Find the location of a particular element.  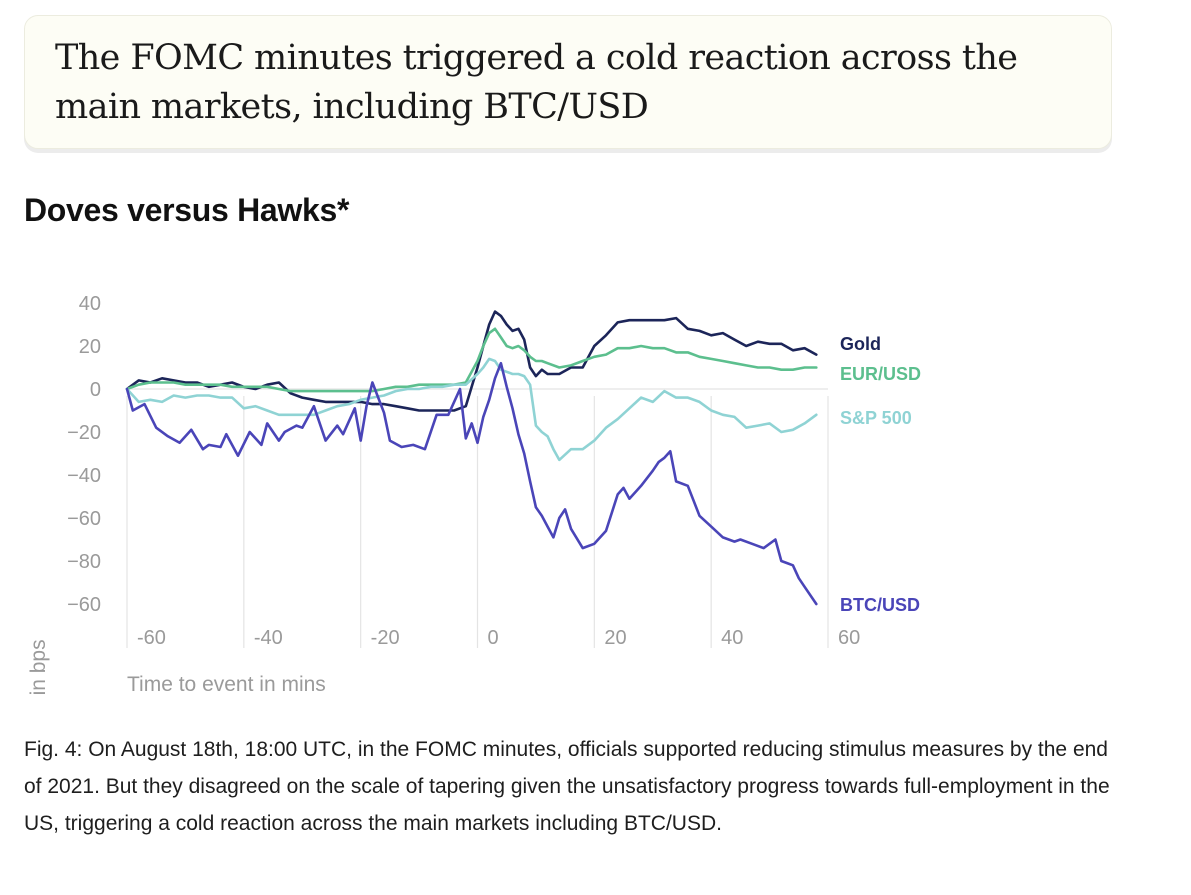

series-line-eur-usd is located at coordinates (471, 360).